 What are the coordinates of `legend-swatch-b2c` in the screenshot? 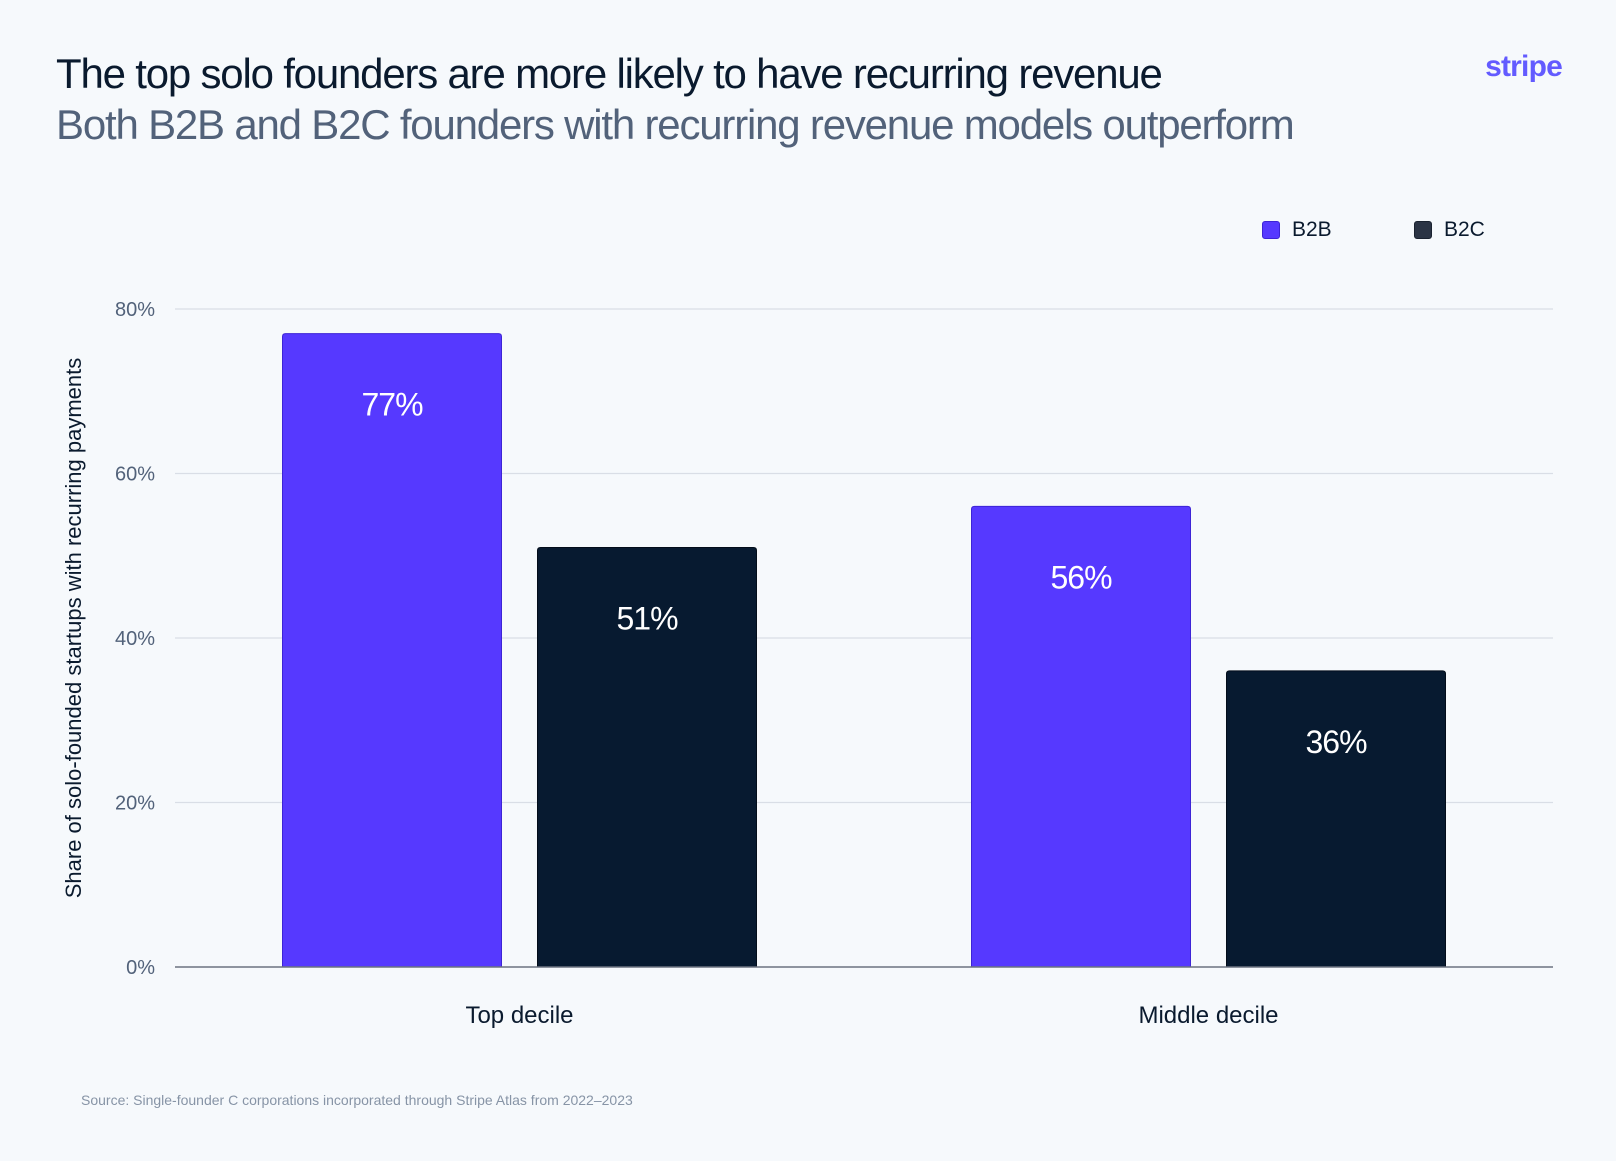 It's located at (1423, 230).